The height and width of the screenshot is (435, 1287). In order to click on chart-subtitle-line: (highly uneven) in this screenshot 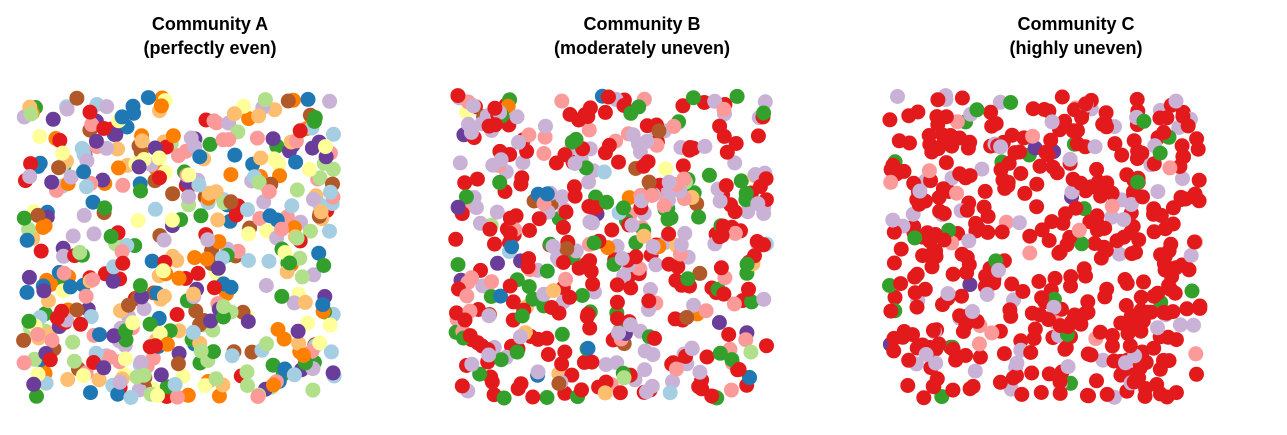, I will do `click(1076, 48)`.